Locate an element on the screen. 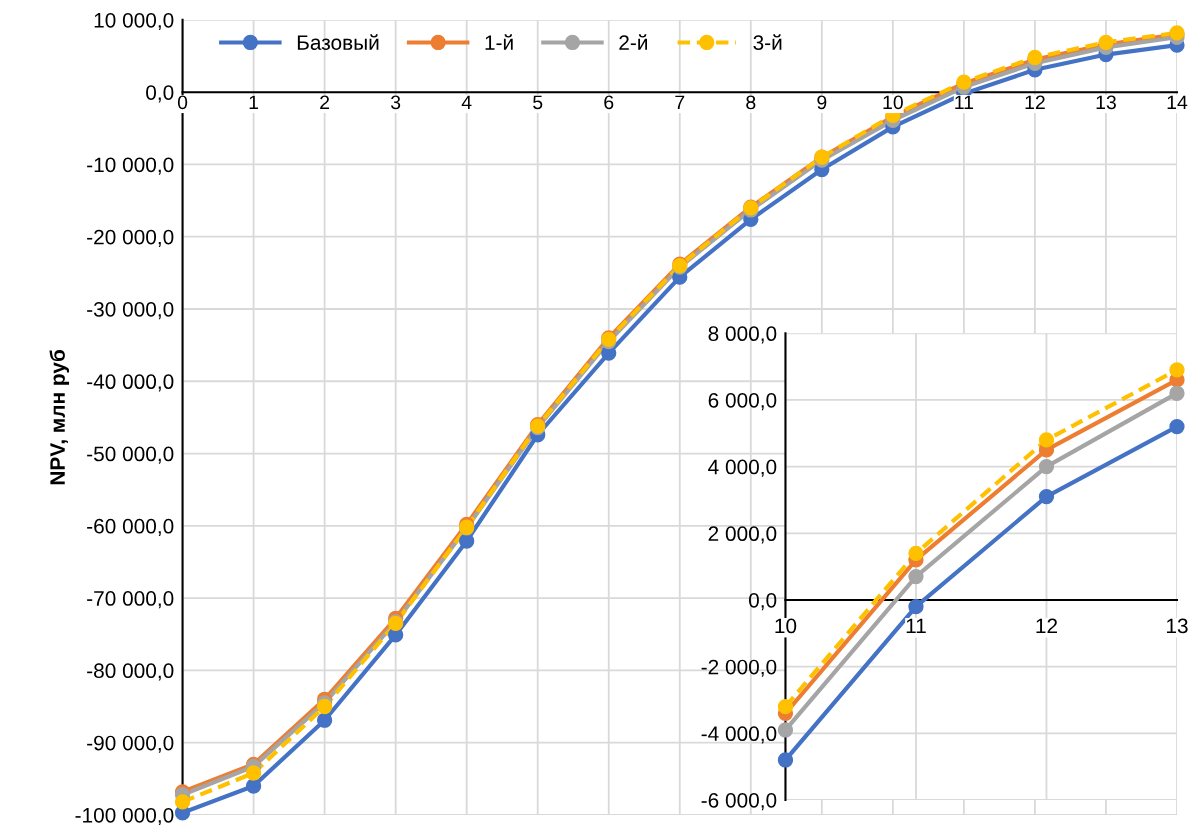 This screenshot has height=829, width=1201. x-tick-label: 4 is located at coordinates (466, 102).